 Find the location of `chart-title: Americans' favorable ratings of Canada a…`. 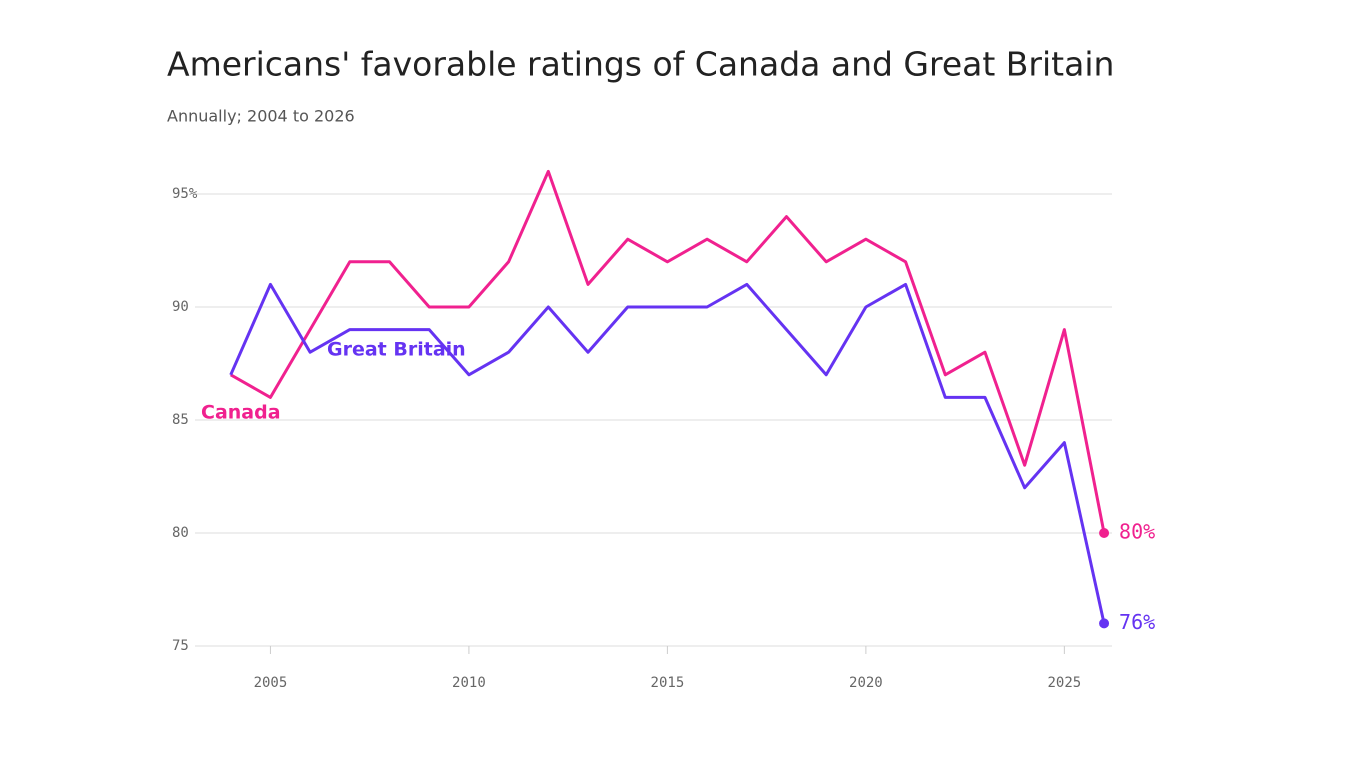

chart-title: Americans' favorable ratings of Canada a… is located at coordinates (640, 64).